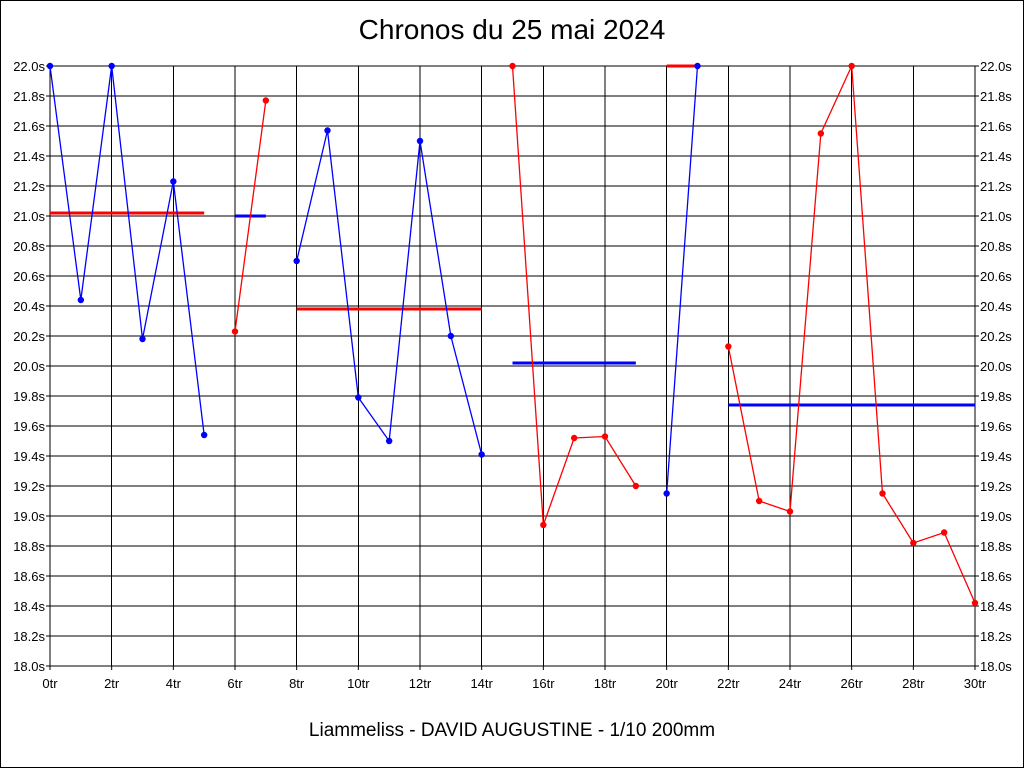 This screenshot has width=1024, height=768. Describe the element at coordinates (996, 636) in the screenshot. I see `y-tick-label-right: 18.2s` at that location.